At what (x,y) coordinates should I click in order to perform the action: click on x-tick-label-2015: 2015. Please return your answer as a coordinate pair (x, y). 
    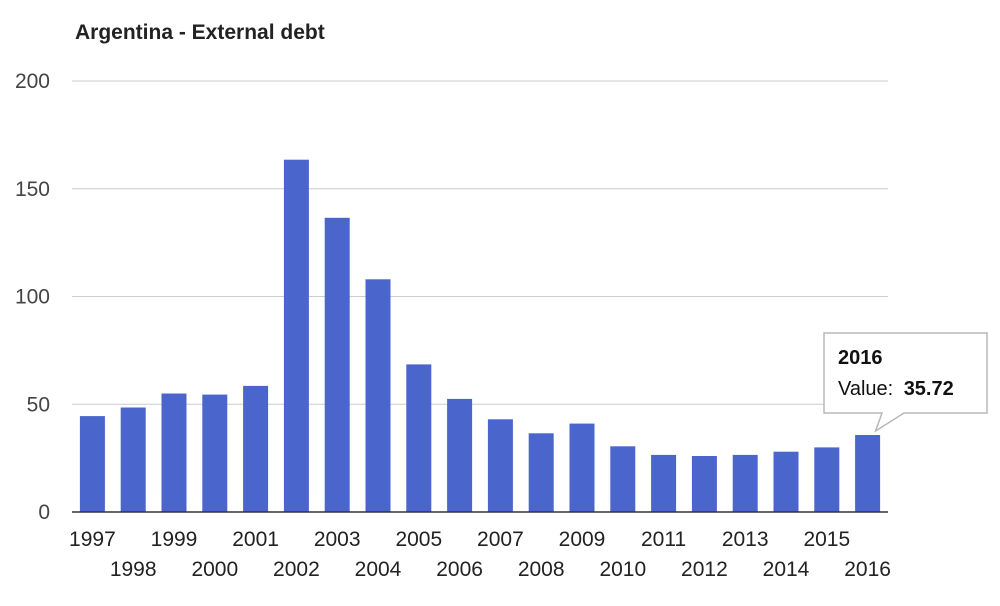
    Looking at the image, I should click on (826, 539).